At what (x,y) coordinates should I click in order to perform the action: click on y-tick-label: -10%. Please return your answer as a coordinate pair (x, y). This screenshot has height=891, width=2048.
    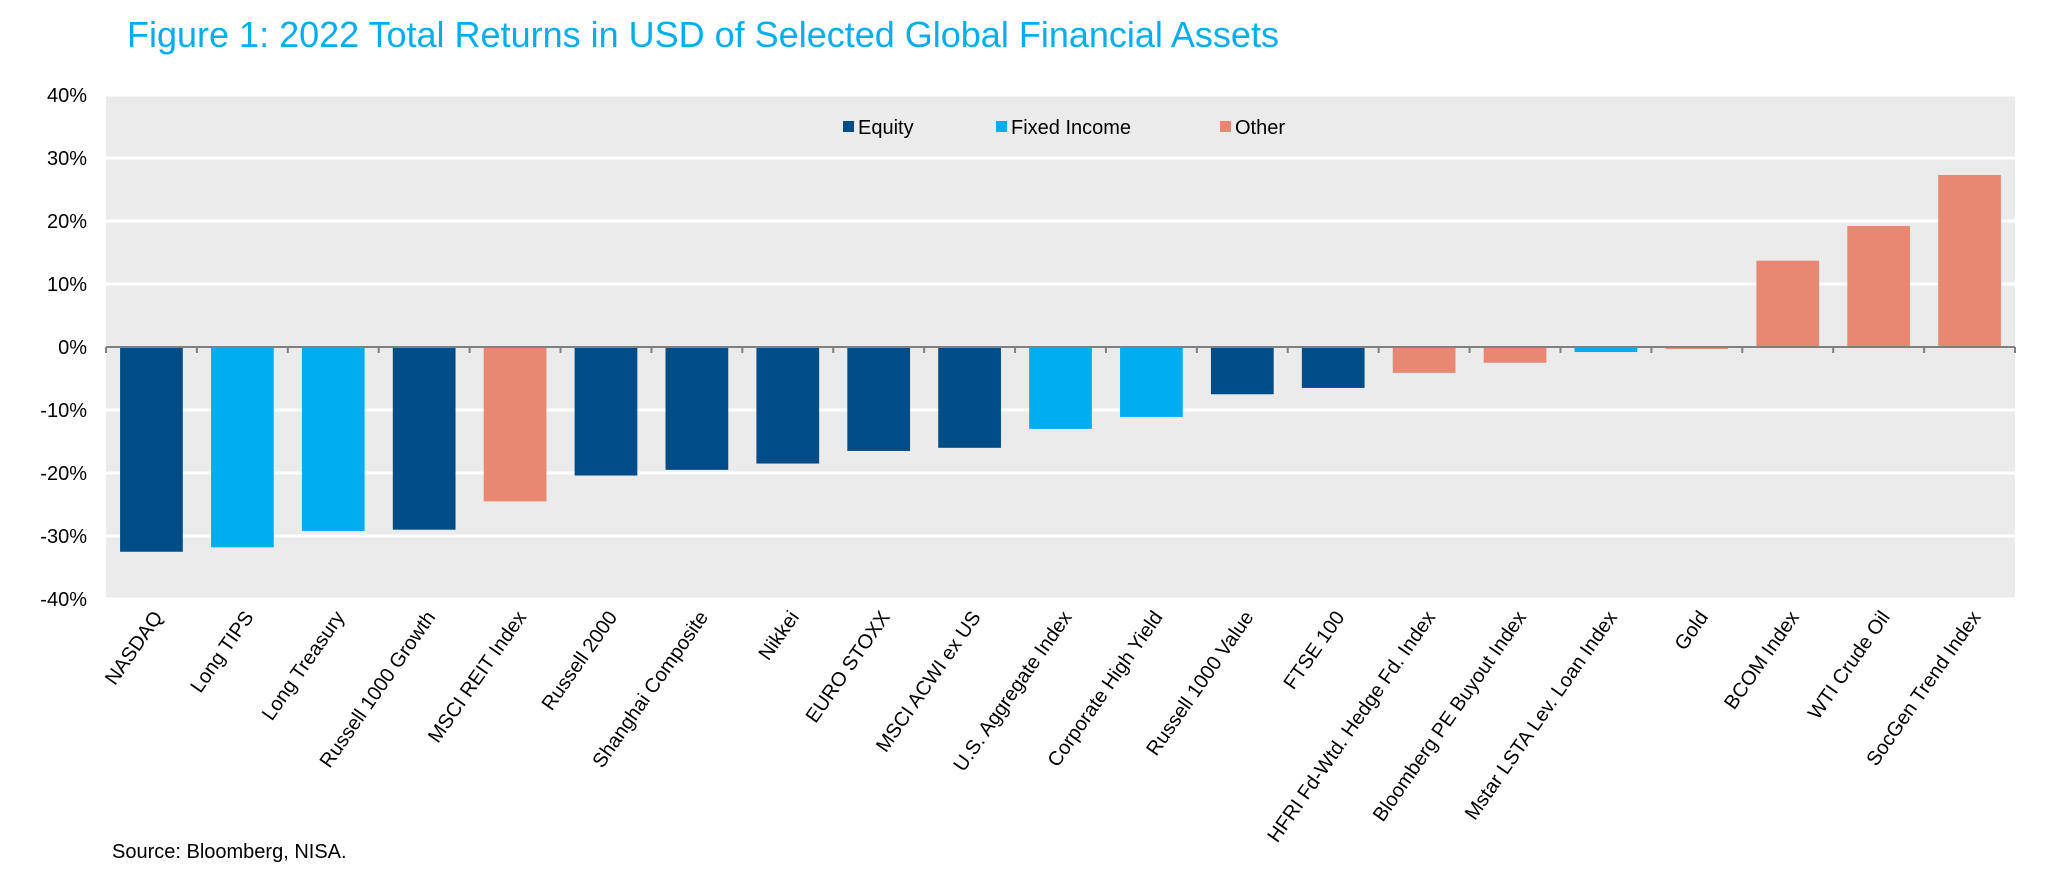
    Looking at the image, I should click on (63, 411).